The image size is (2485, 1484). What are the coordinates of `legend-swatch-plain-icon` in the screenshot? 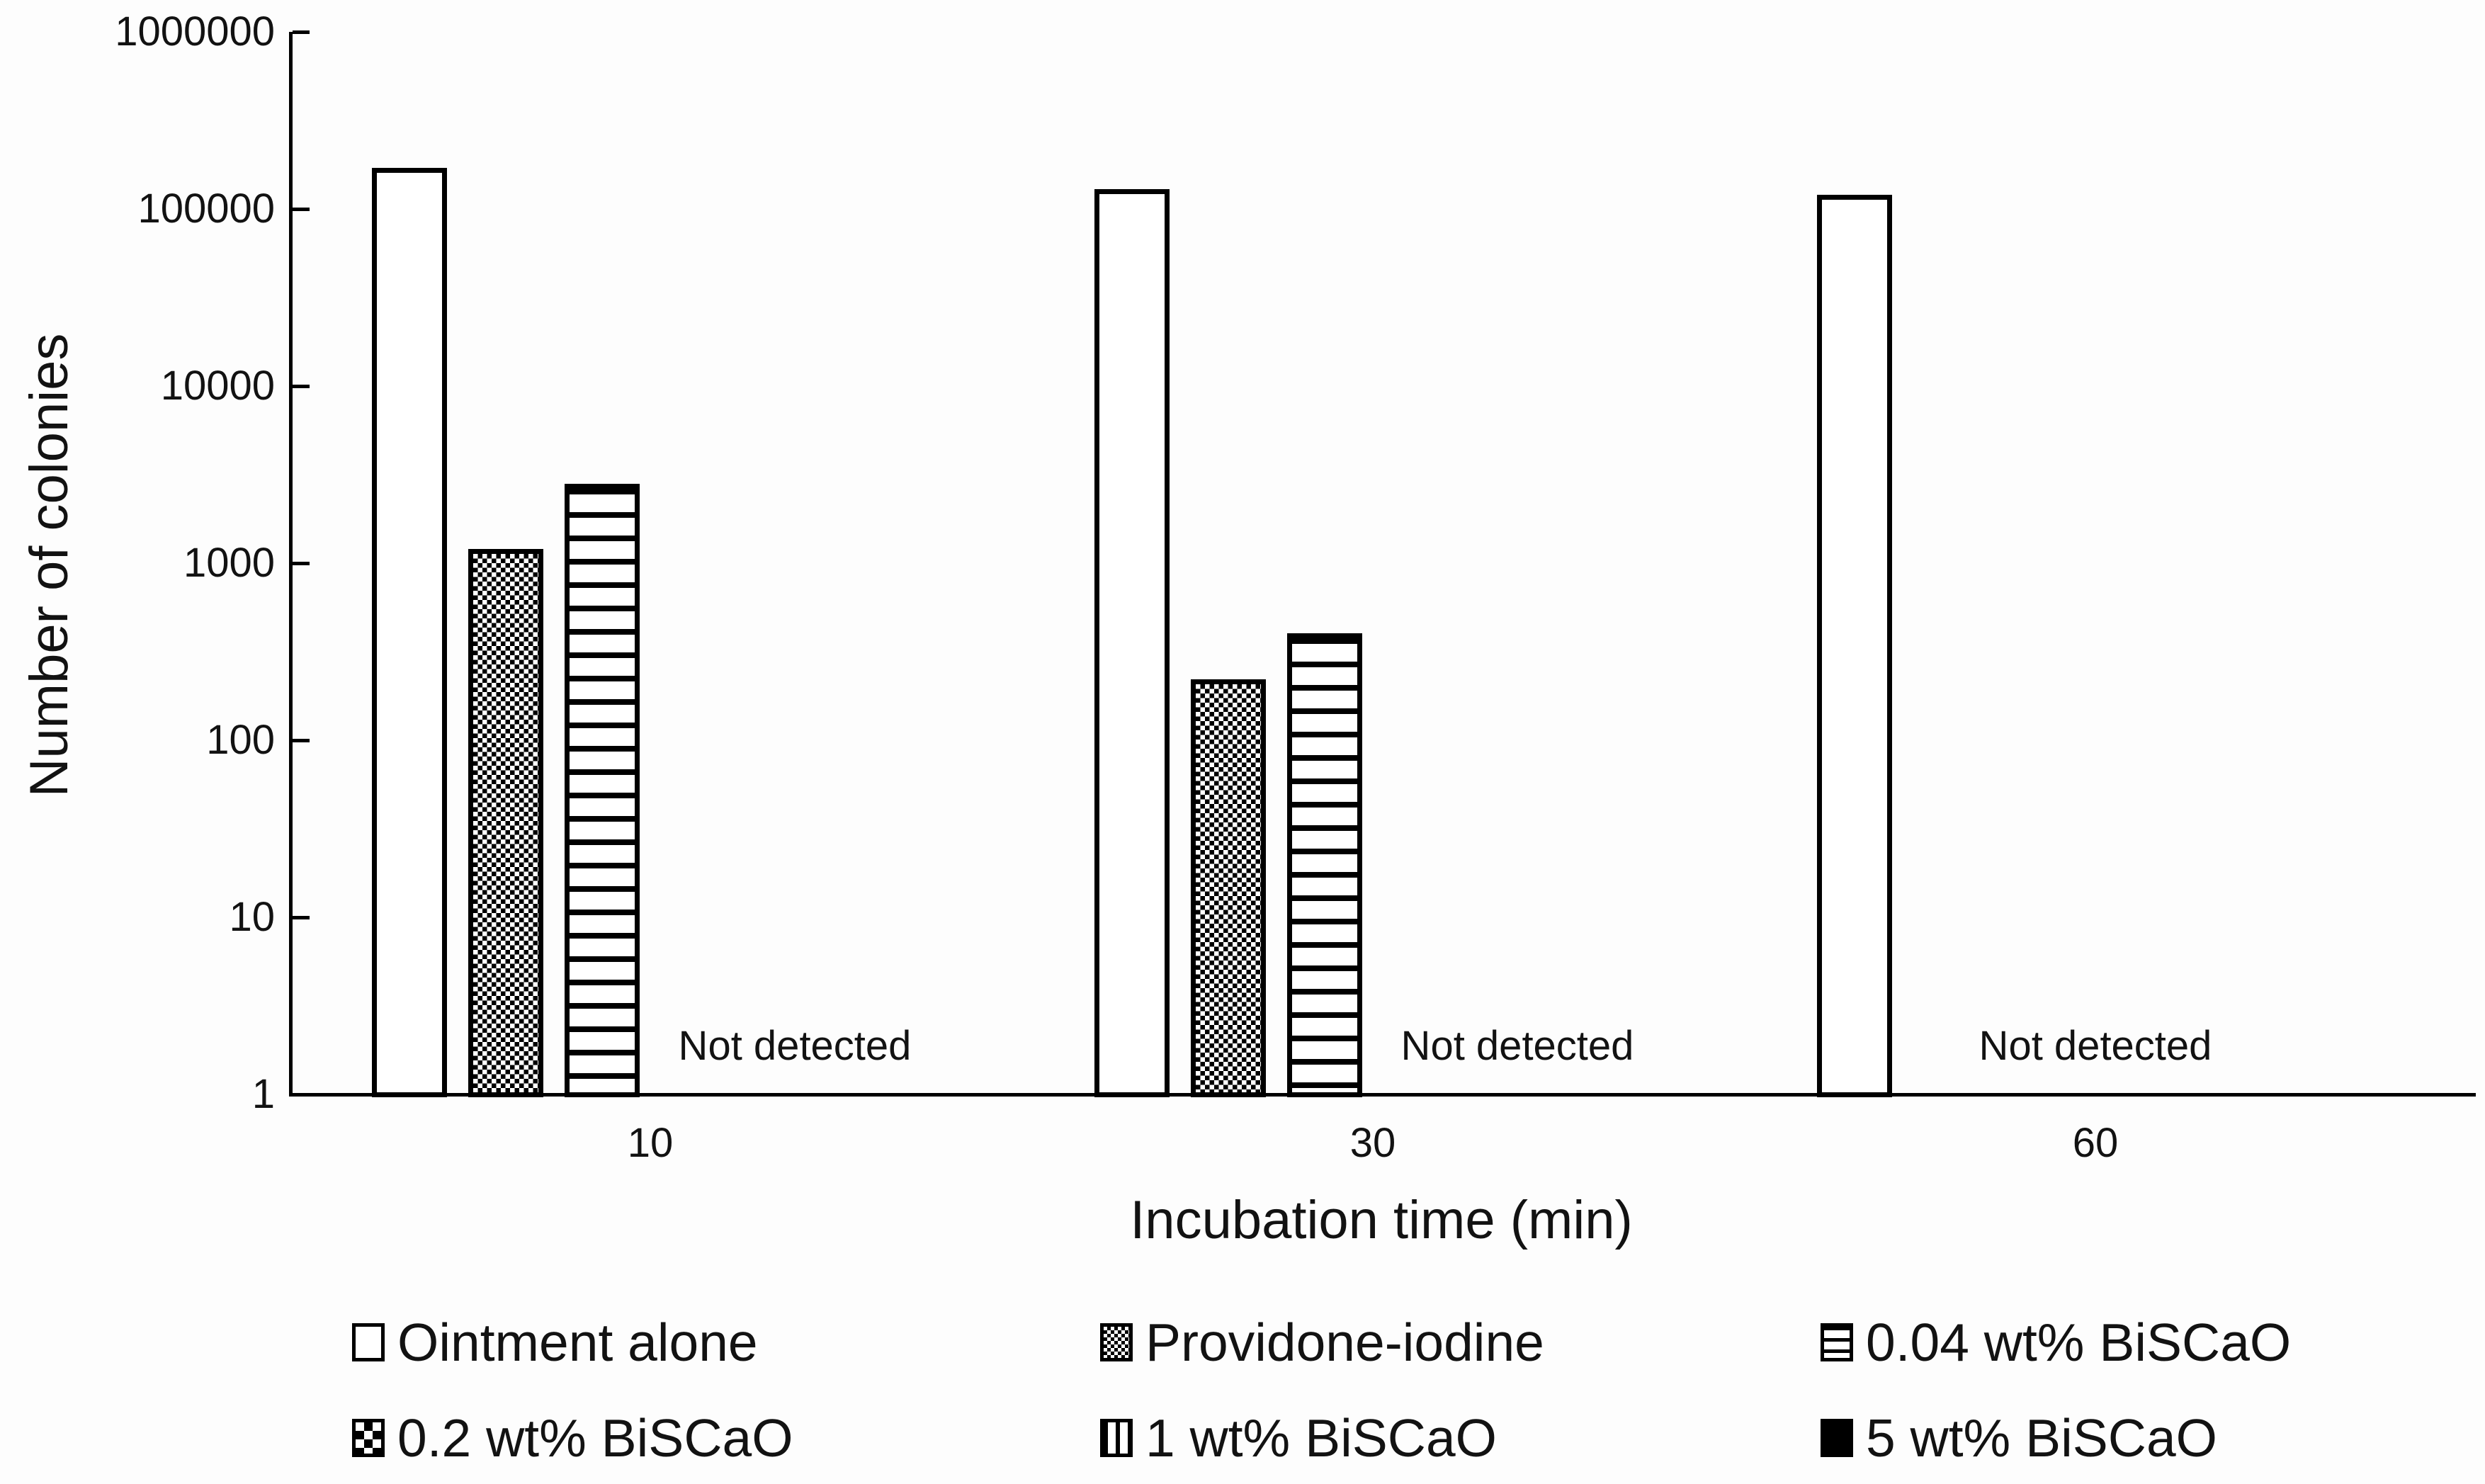 It's located at (368, 1342).